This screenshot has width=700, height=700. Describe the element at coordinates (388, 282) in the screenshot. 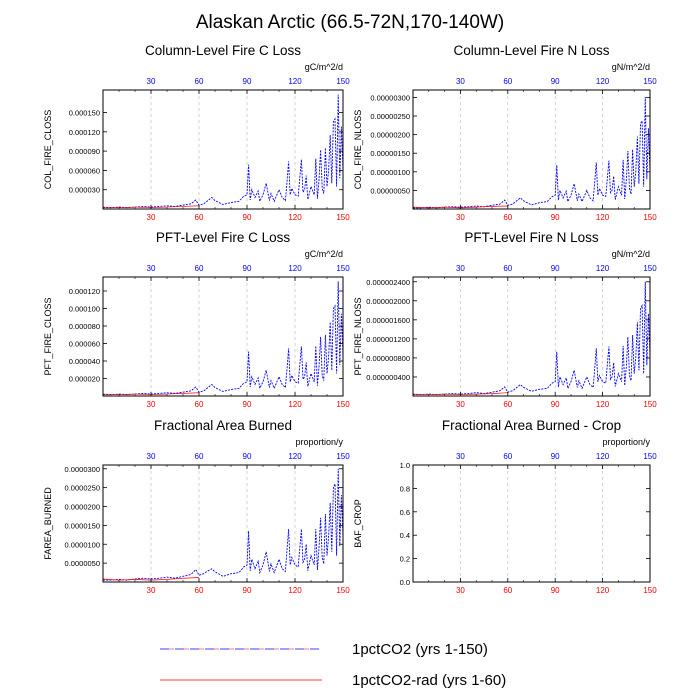

I see `y-tick-label: 0.000002400` at that location.